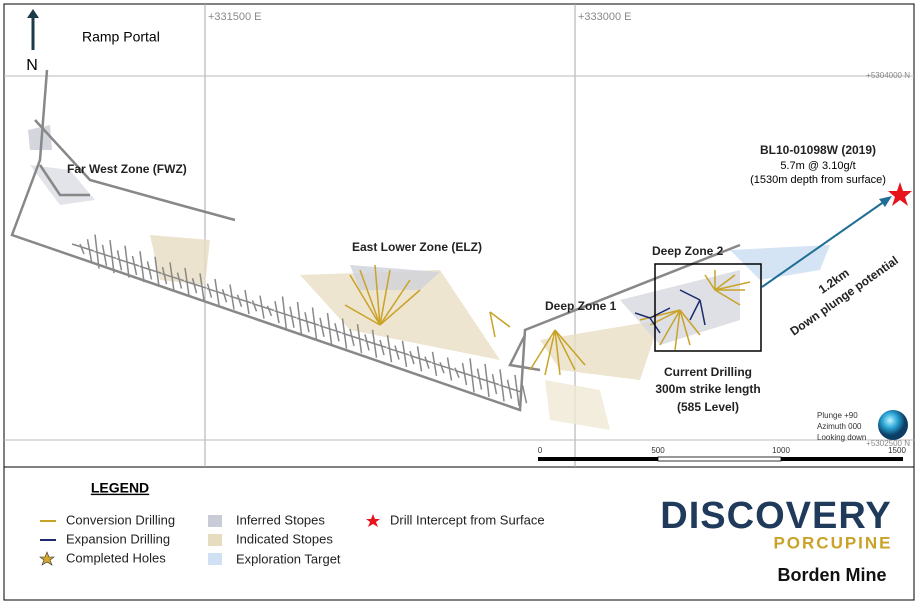  What do you see at coordinates (288, 558) in the screenshot?
I see `legend-item: Exploration Target` at bounding box center [288, 558].